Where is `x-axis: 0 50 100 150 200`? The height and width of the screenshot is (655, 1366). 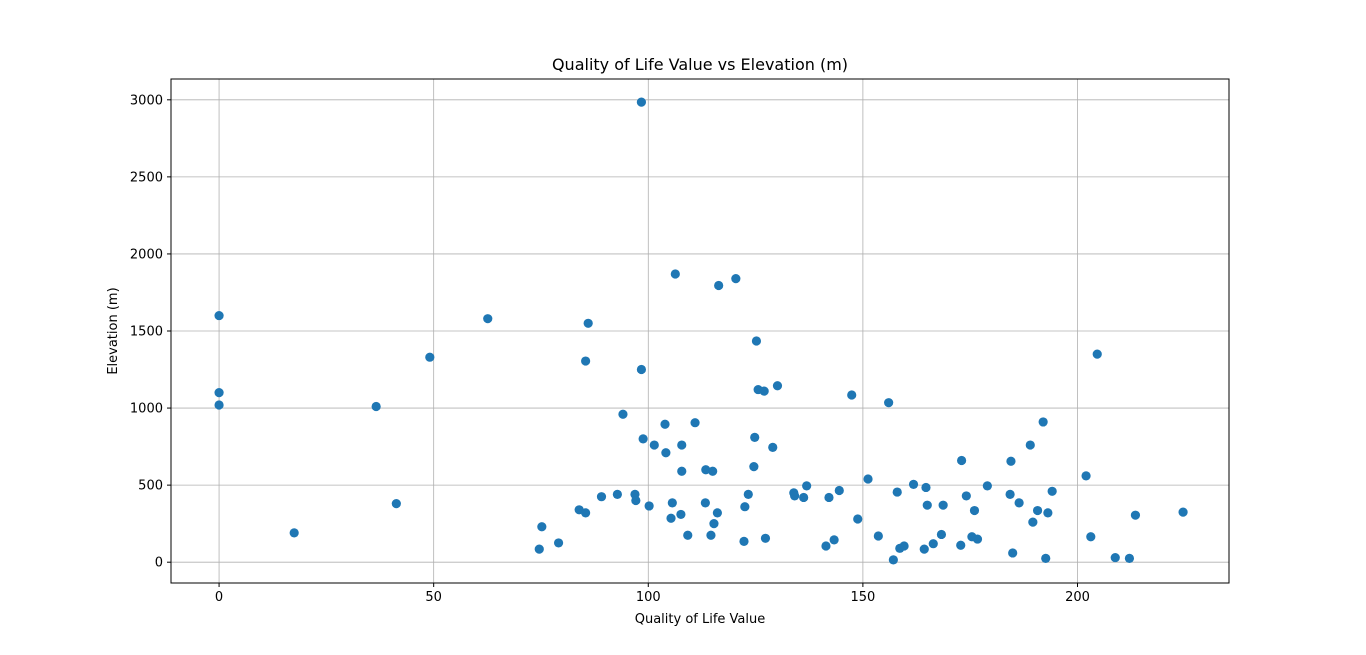
x-axis: 0 50 100 150 200 is located at coordinates (652, 594).